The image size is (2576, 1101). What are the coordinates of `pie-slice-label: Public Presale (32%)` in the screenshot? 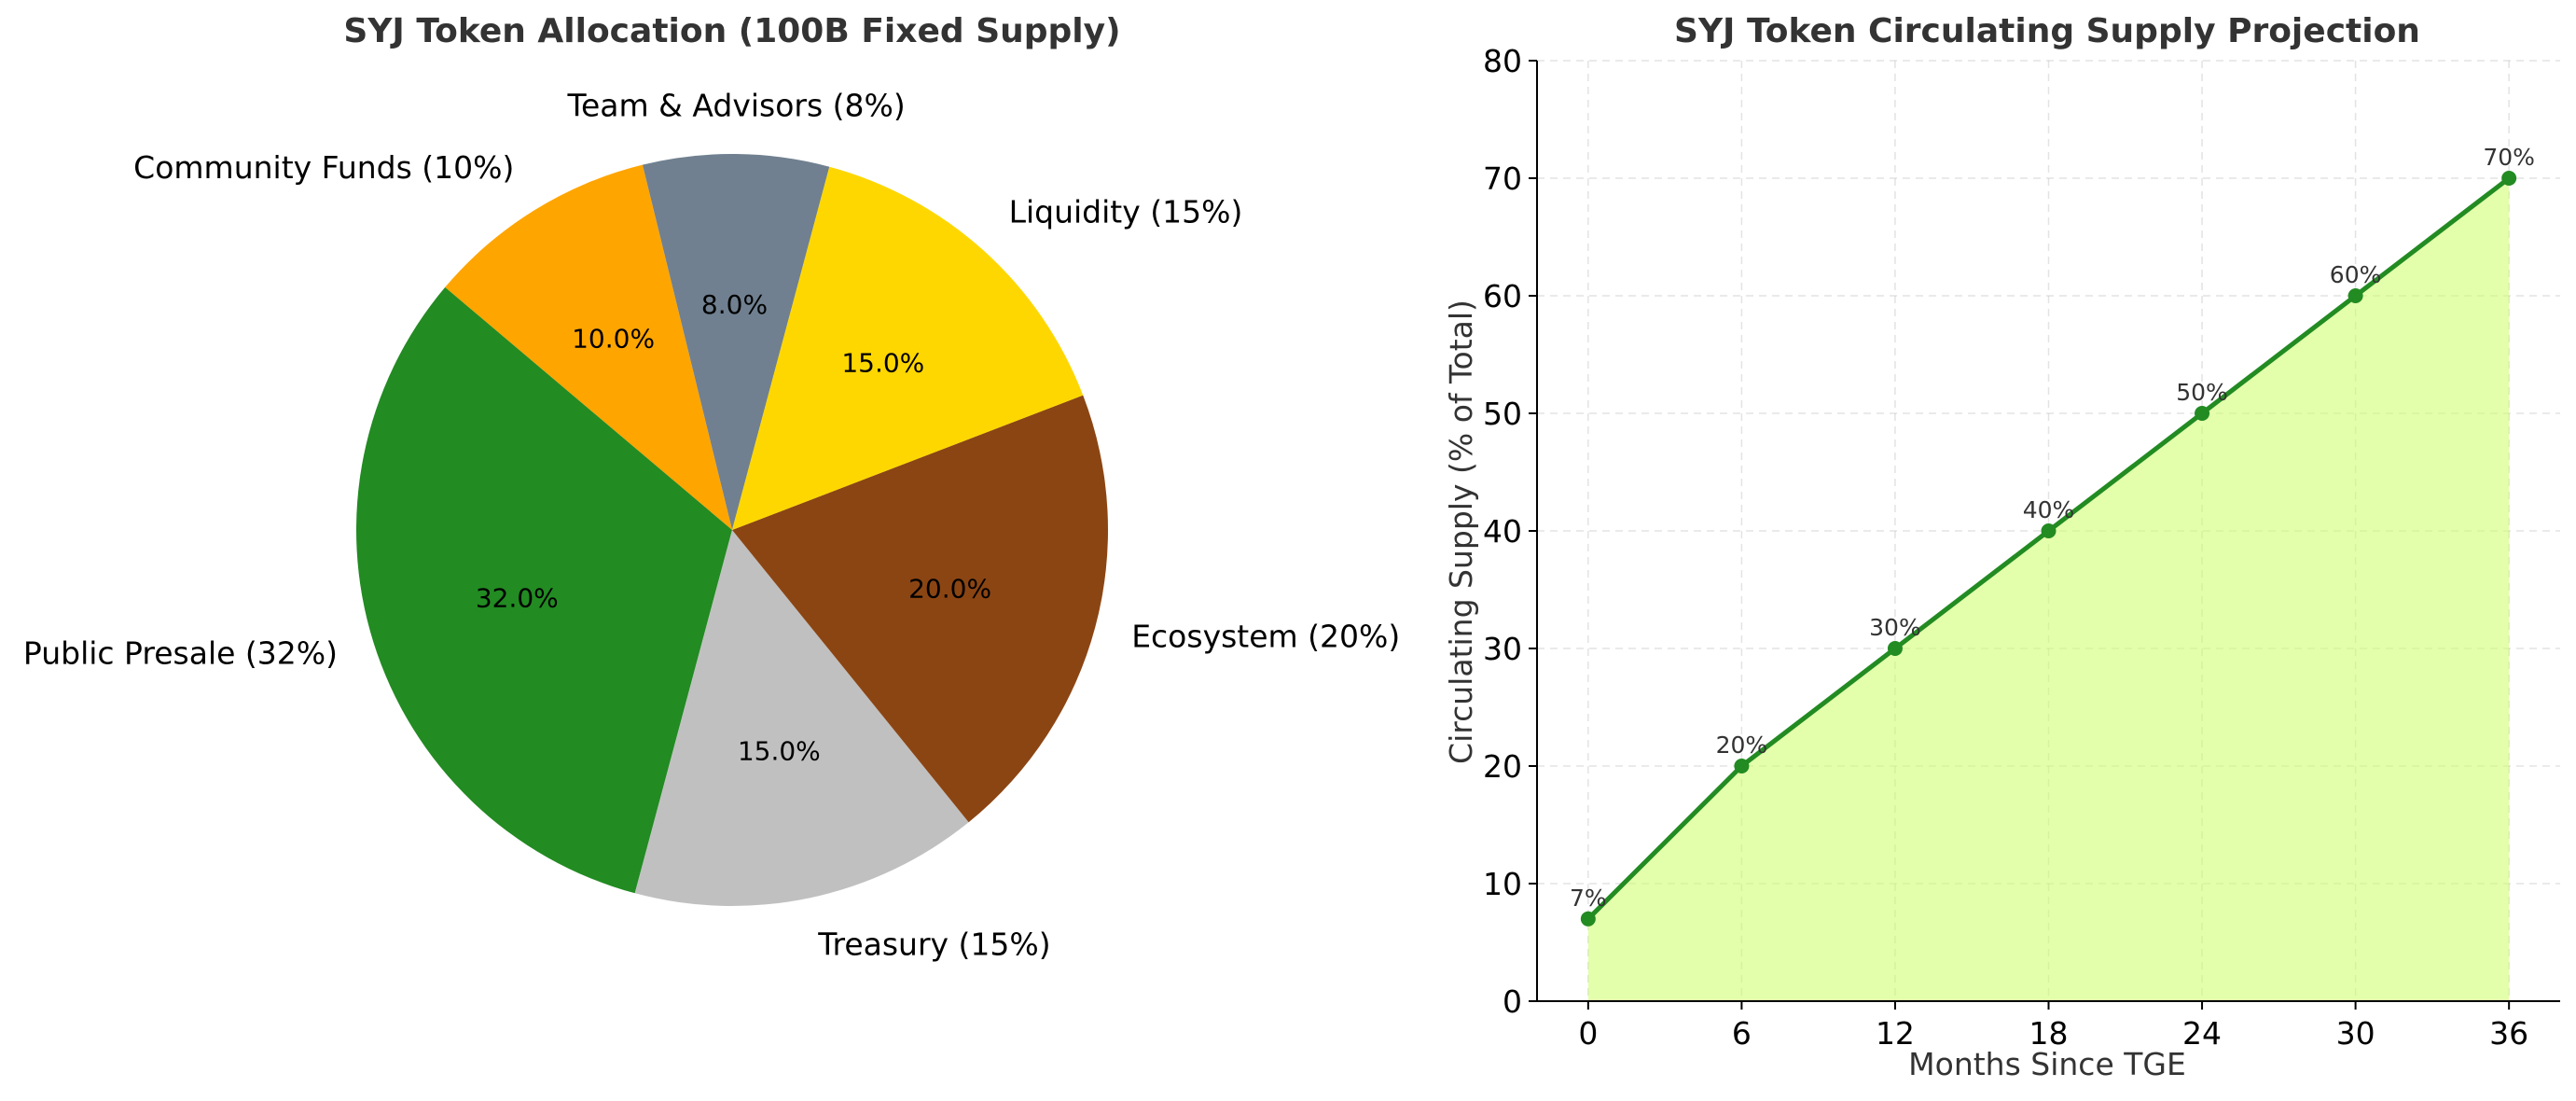 It's located at (180, 653).